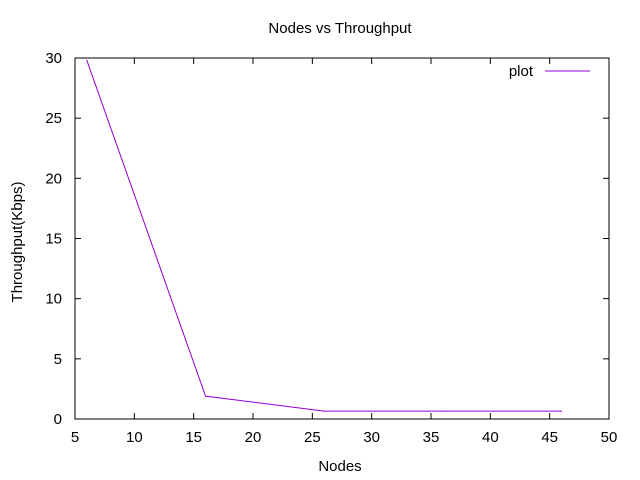 This screenshot has width=640, height=480. Describe the element at coordinates (339, 466) in the screenshot. I see `x-axis-label: Nodes` at that location.